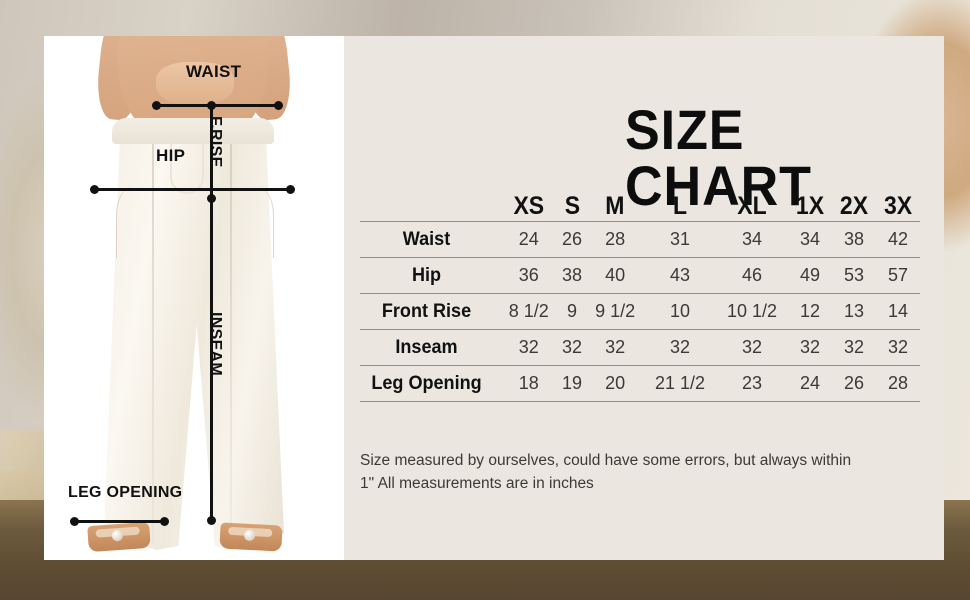  What do you see at coordinates (810, 206) in the screenshot?
I see `size-header-1x: 1X` at bounding box center [810, 206].